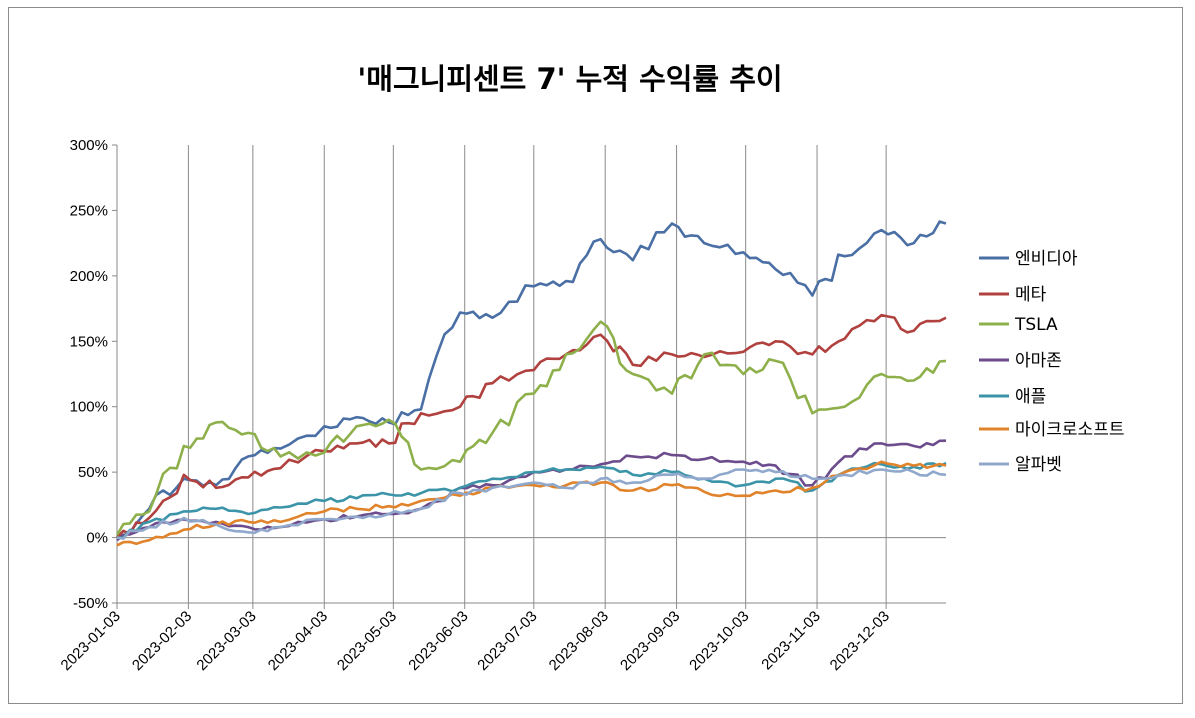  What do you see at coordinates (298, 641) in the screenshot?
I see `x-tick-label: 2023-04-03` at bounding box center [298, 641].